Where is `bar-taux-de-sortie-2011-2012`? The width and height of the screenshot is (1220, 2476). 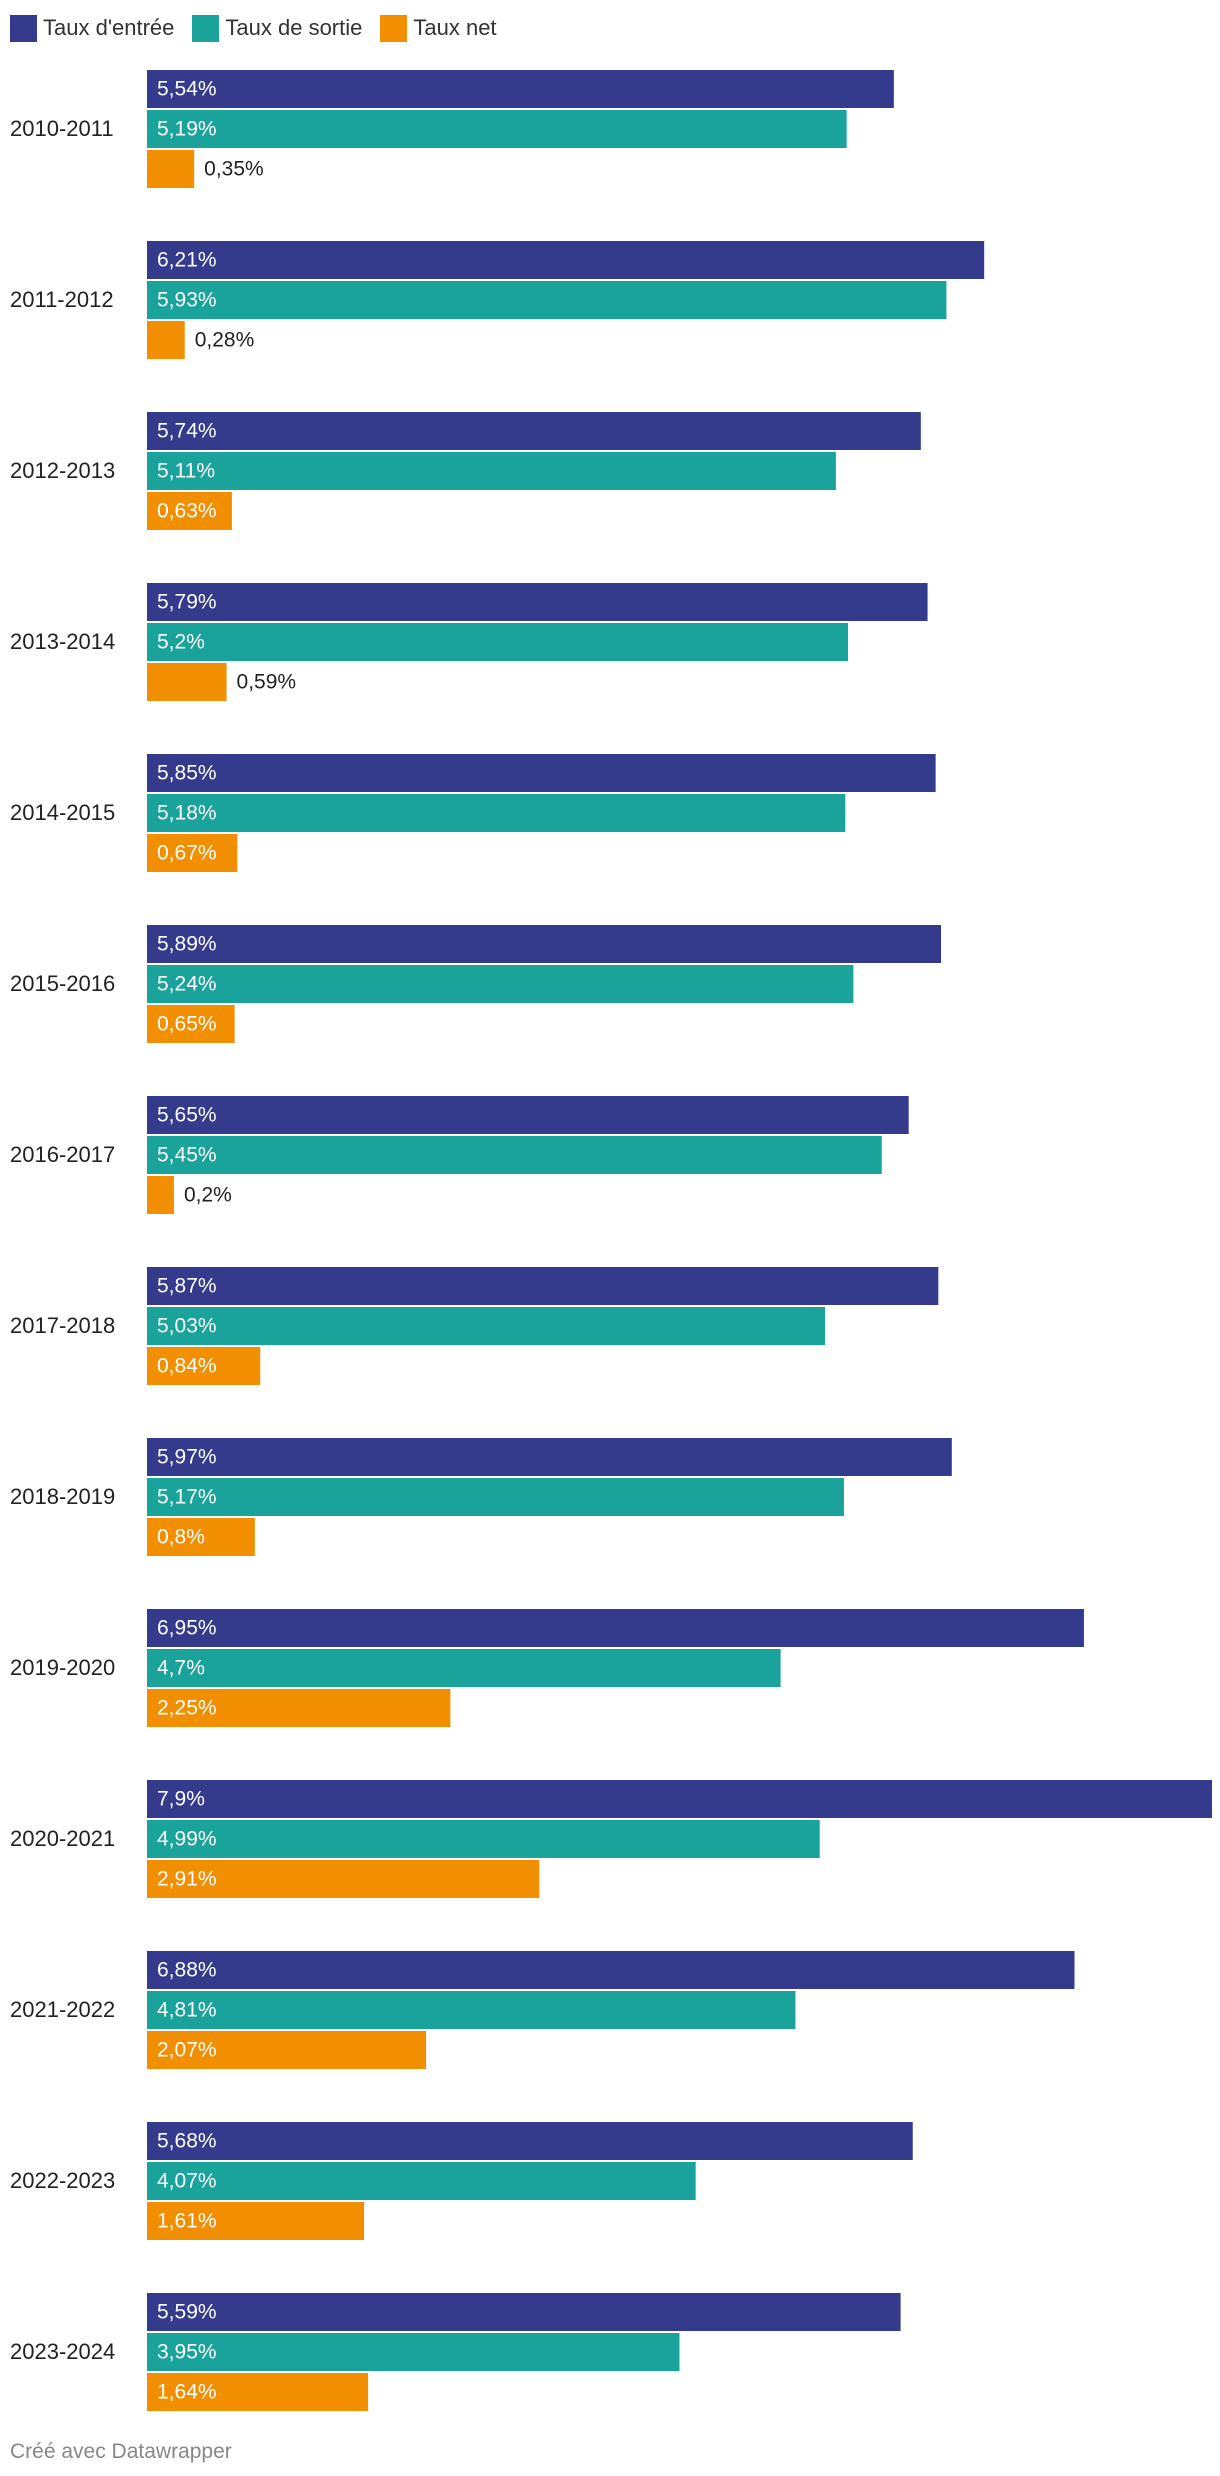 bar-taux-de-sortie-2011-2012 is located at coordinates (547, 300).